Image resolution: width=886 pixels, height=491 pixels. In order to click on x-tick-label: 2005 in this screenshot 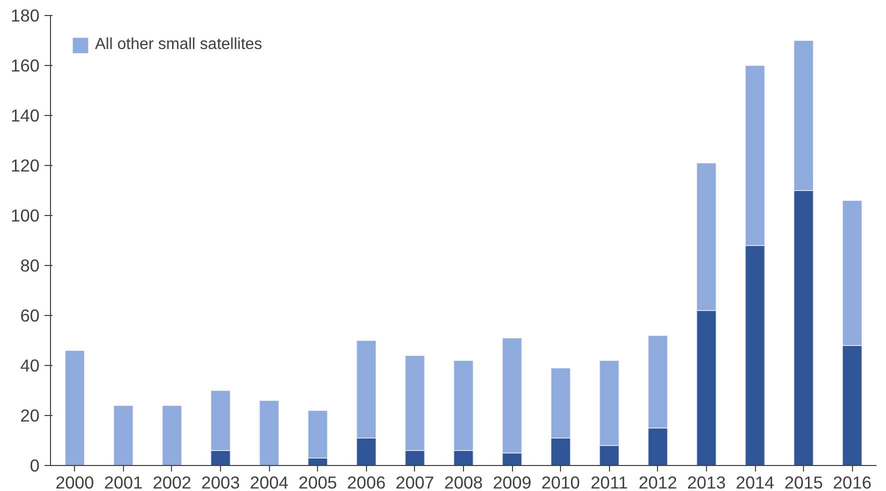, I will do `click(318, 481)`.